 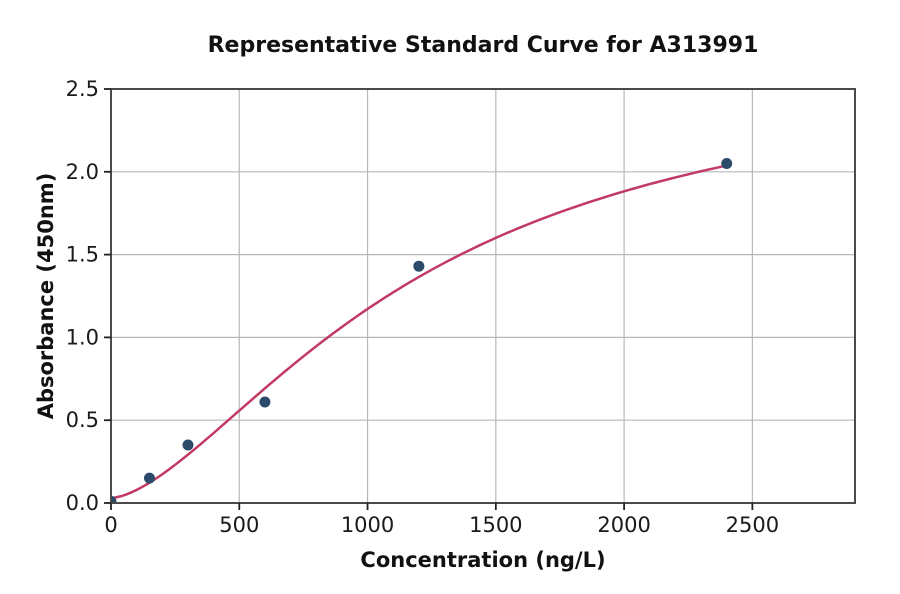 I want to click on y-tick-label: 2.5, so click(x=82, y=89).